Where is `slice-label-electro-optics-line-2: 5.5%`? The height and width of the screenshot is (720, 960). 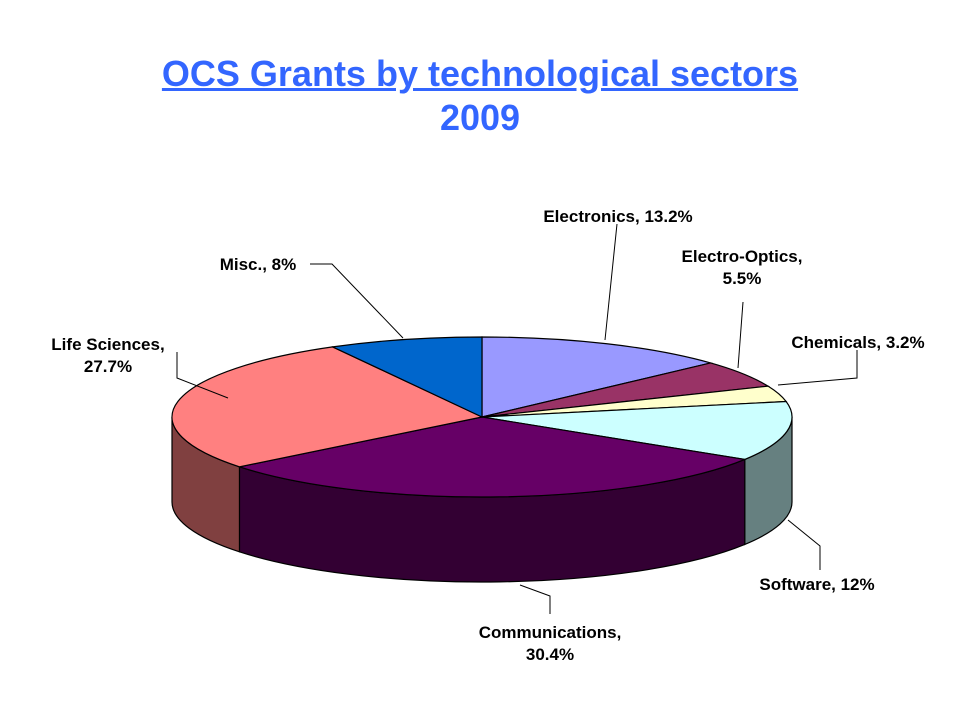
slice-label-electro-optics-line-2: 5.5% is located at coordinates (742, 278).